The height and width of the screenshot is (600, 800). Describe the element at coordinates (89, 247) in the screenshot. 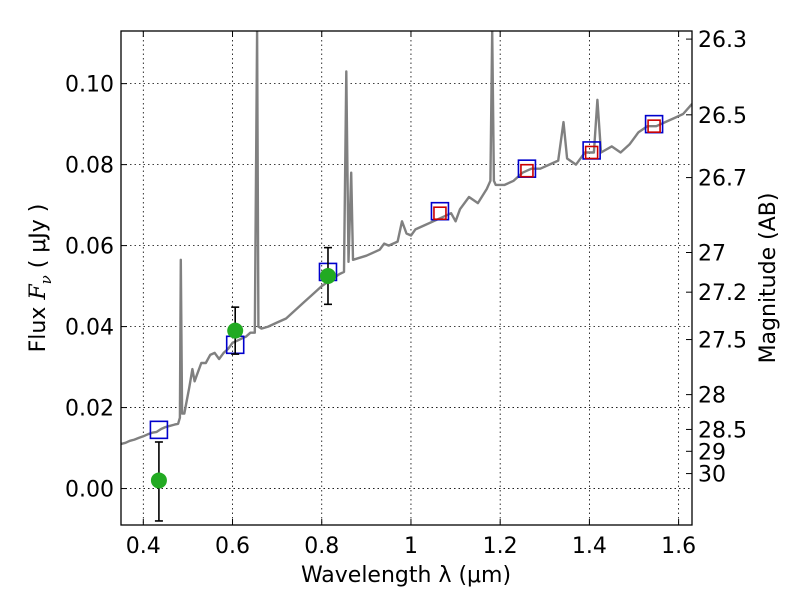

I see `y-tick-label: 0.06` at that location.